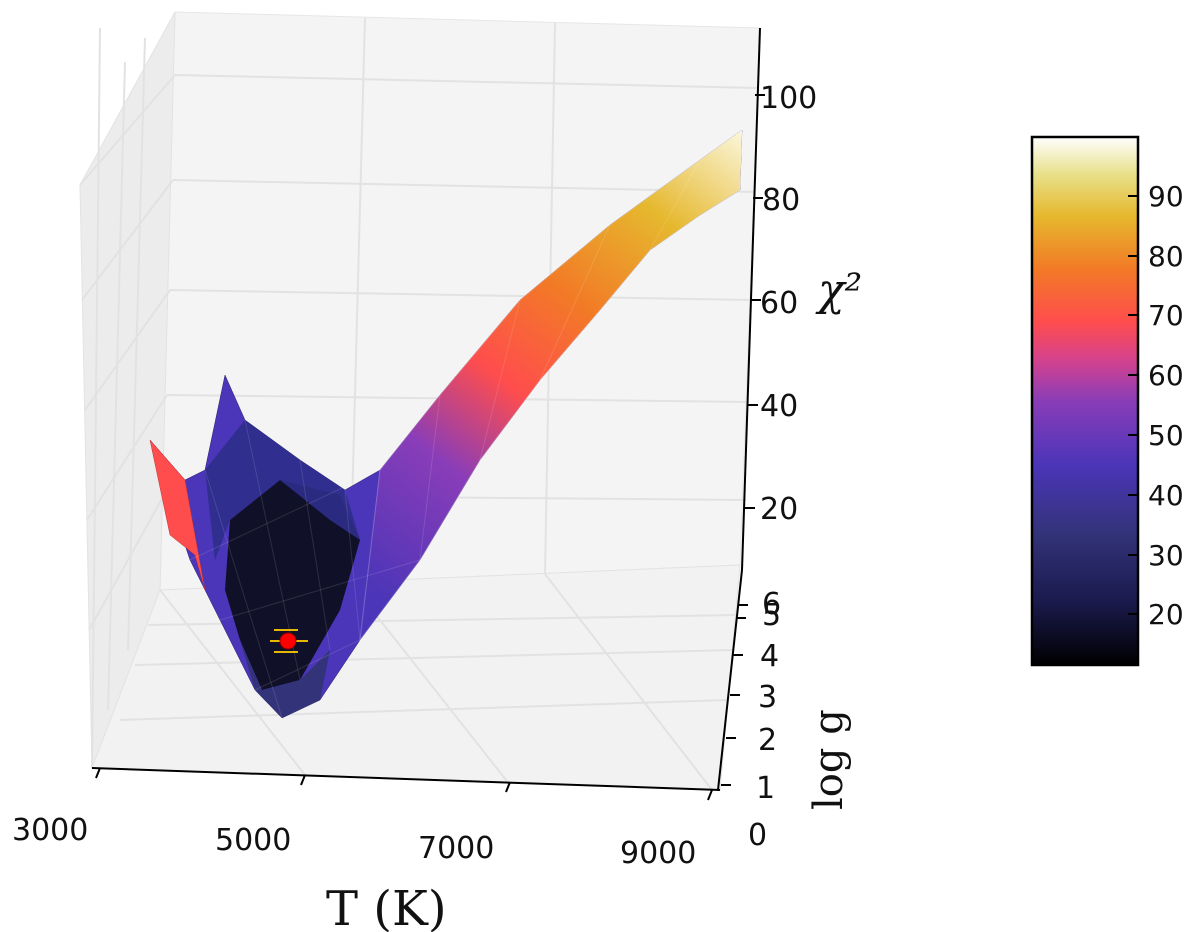 This screenshot has width=1200, height=932. What do you see at coordinates (779, 509) in the screenshot?
I see `z-tick-20: 20` at bounding box center [779, 509].